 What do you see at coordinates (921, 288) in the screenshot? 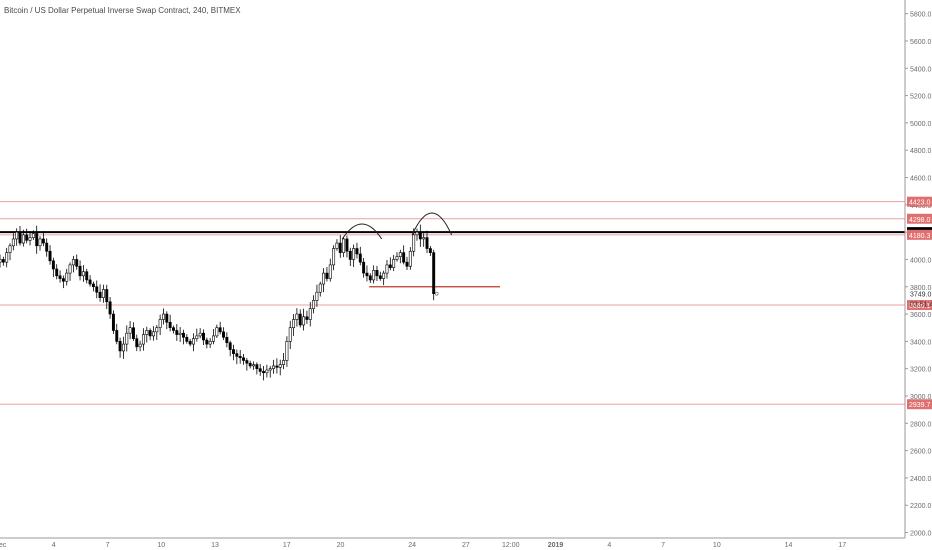
I see `price-tick-label: 3800.0` at bounding box center [921, 288].